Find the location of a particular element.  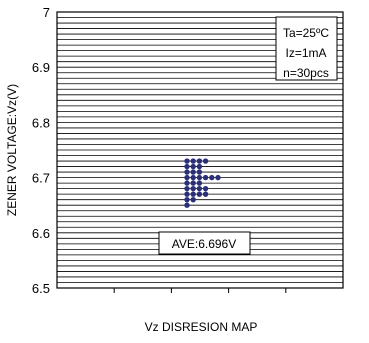

average-box: AVE:6.696V is located at coordinates (204, 243).